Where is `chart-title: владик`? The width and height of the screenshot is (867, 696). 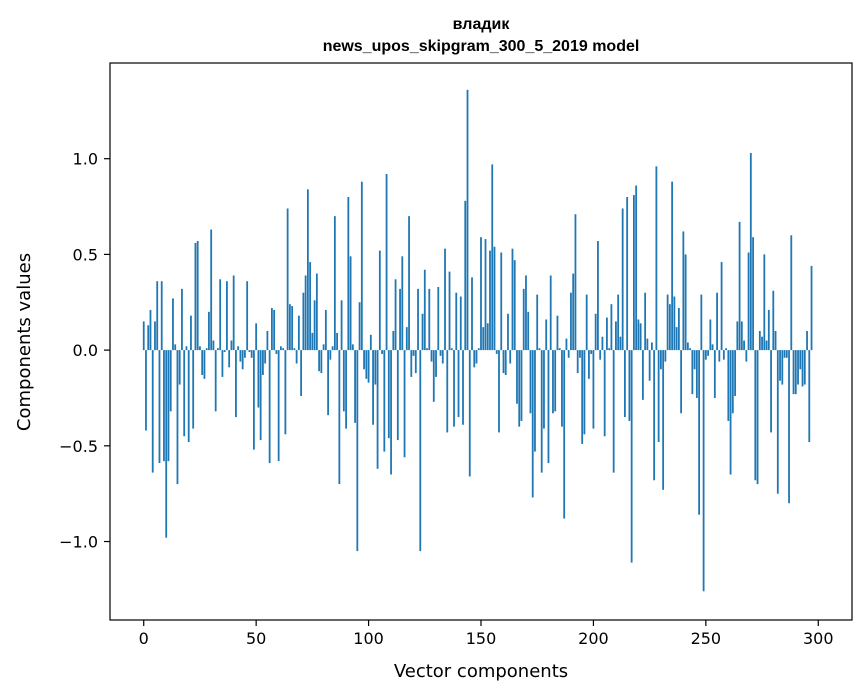 chart-title: владик is located at coordinates (482, 24).